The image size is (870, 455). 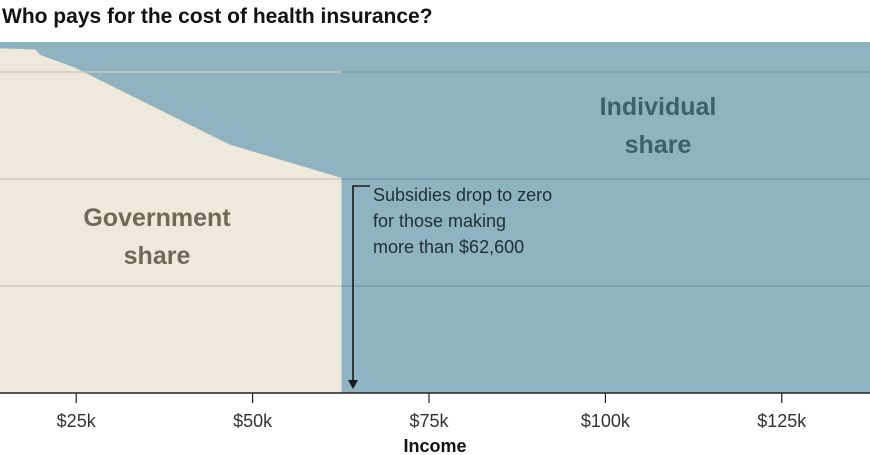 What do you see at coordinates (253, 421) in the screenshot?
I see `x-tick-label: $50k` at bounding box center [253, 421].